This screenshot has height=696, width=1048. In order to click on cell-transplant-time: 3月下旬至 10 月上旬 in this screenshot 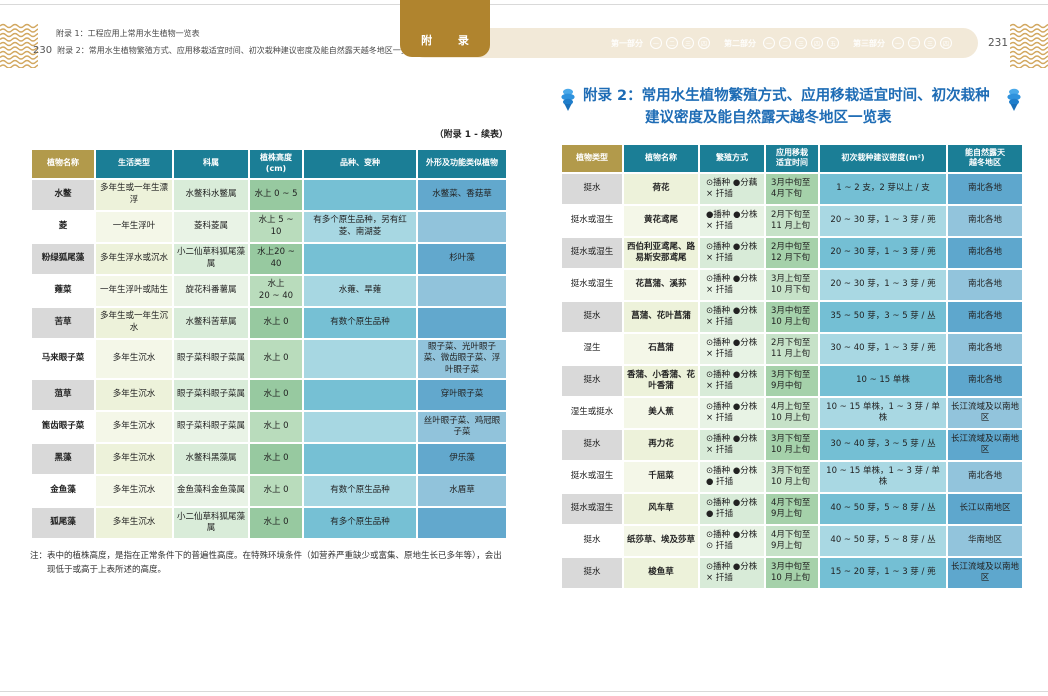, I will do `click(792, 445)`.